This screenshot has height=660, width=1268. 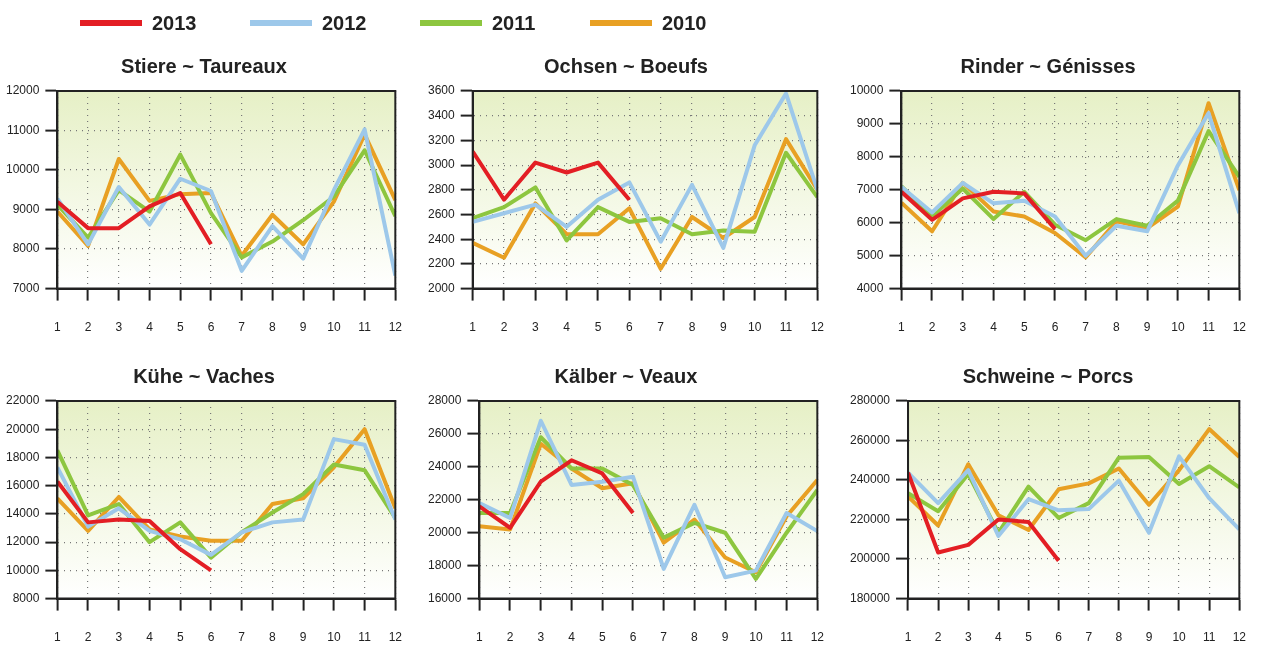 I want to click on y-tick-label: 2200, so click(x=441, y=263).